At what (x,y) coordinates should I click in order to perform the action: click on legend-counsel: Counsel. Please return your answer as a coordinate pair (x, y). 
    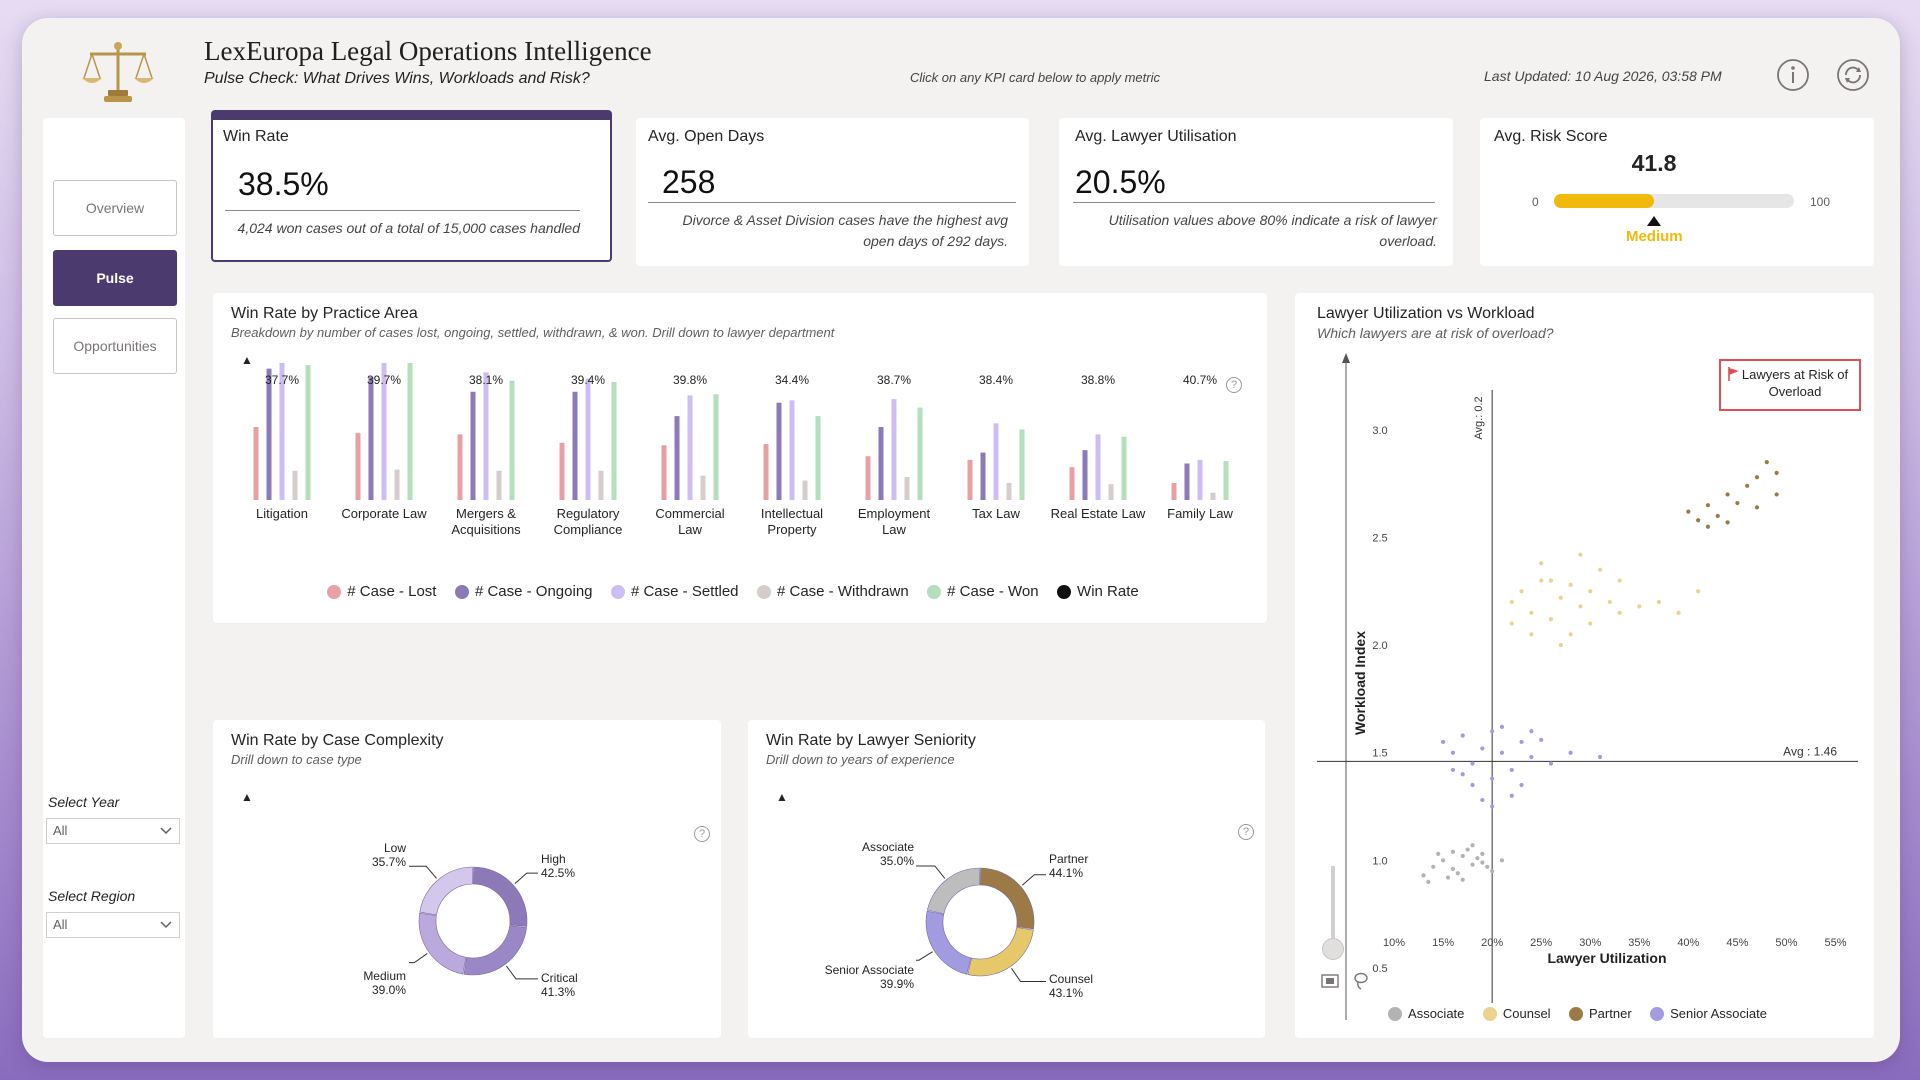
    Looking at the image, I should click on (1516, 1013).